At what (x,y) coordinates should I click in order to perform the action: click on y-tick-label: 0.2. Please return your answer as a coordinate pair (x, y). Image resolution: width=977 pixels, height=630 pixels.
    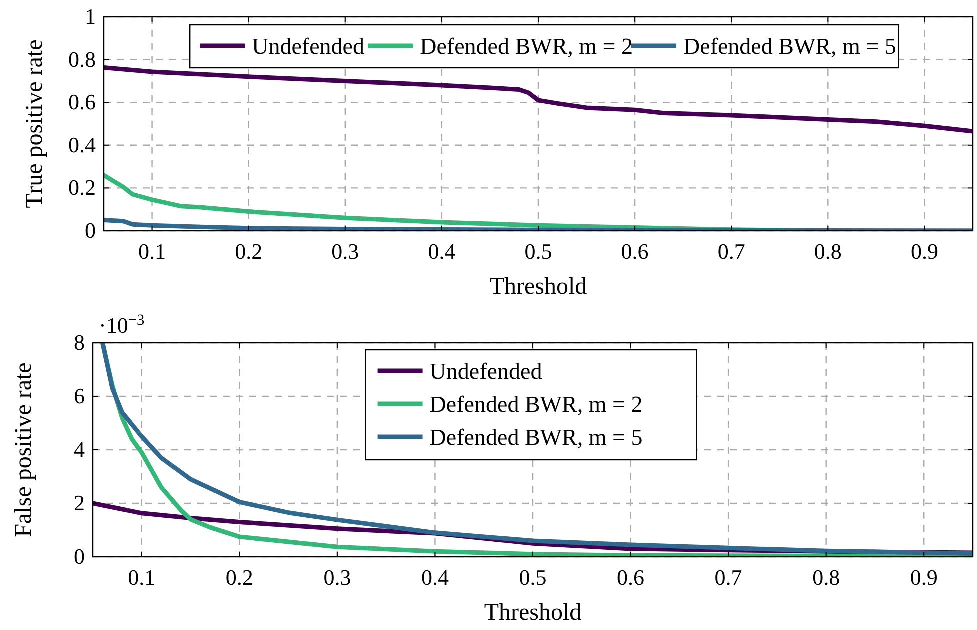
    Looking at the image, I should click on (82, 187).